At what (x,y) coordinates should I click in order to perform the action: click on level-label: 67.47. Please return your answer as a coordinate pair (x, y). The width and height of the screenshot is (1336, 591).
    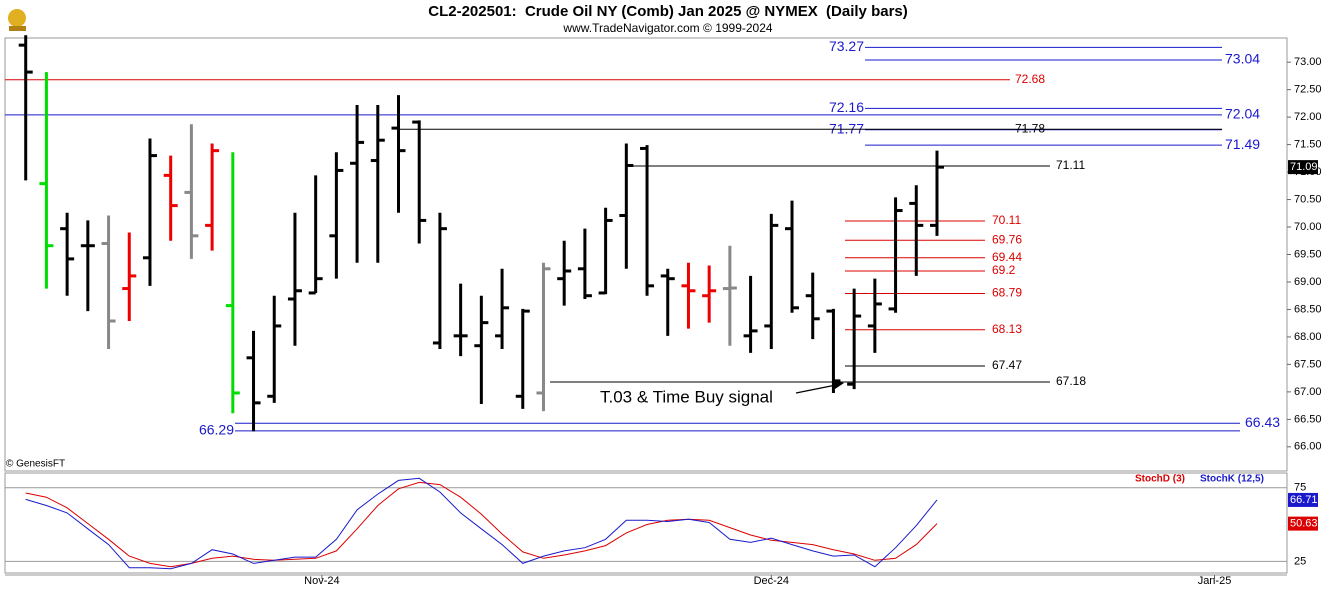
    Looking at the image, I should click on (1007, 365).